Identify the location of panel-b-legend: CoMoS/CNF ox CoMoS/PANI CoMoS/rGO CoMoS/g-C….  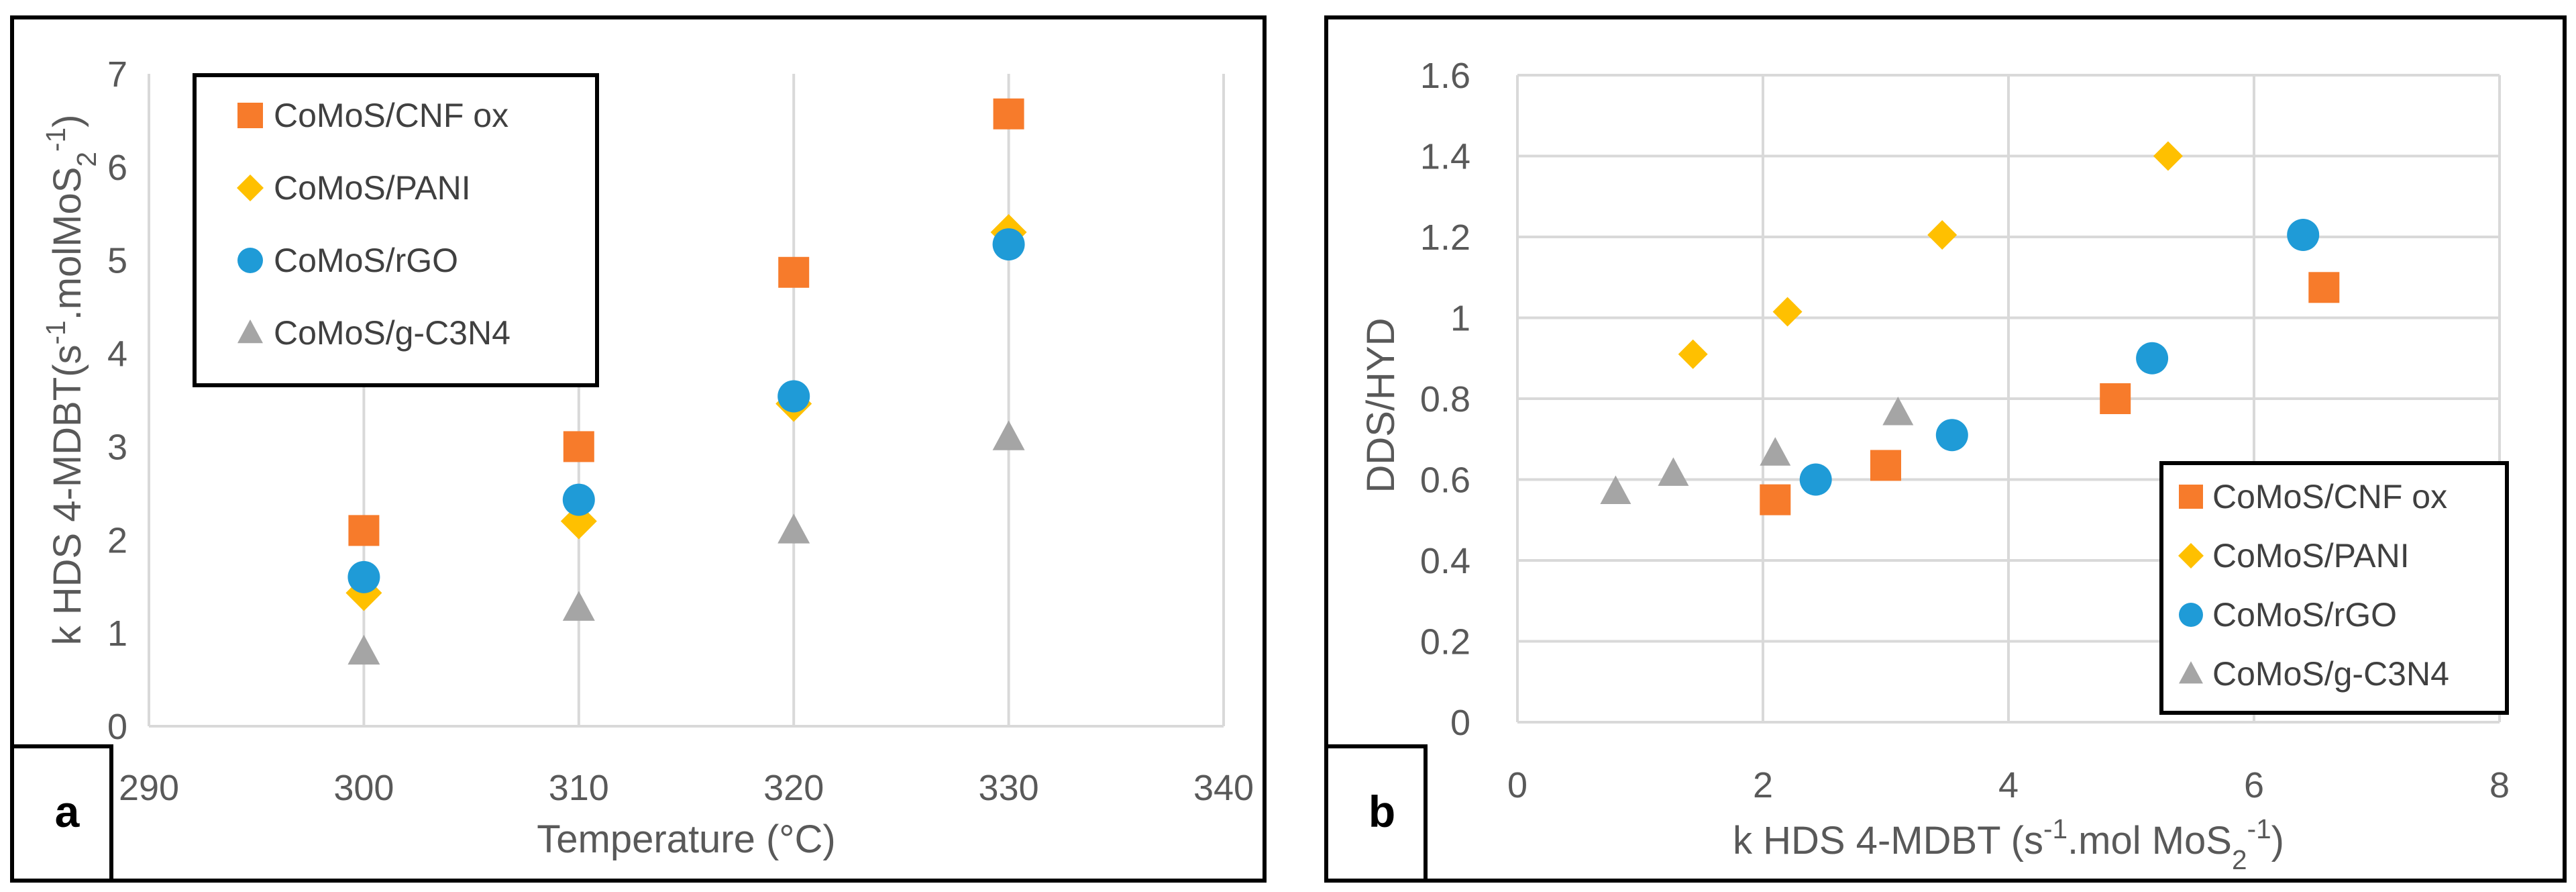
(2334, 588).